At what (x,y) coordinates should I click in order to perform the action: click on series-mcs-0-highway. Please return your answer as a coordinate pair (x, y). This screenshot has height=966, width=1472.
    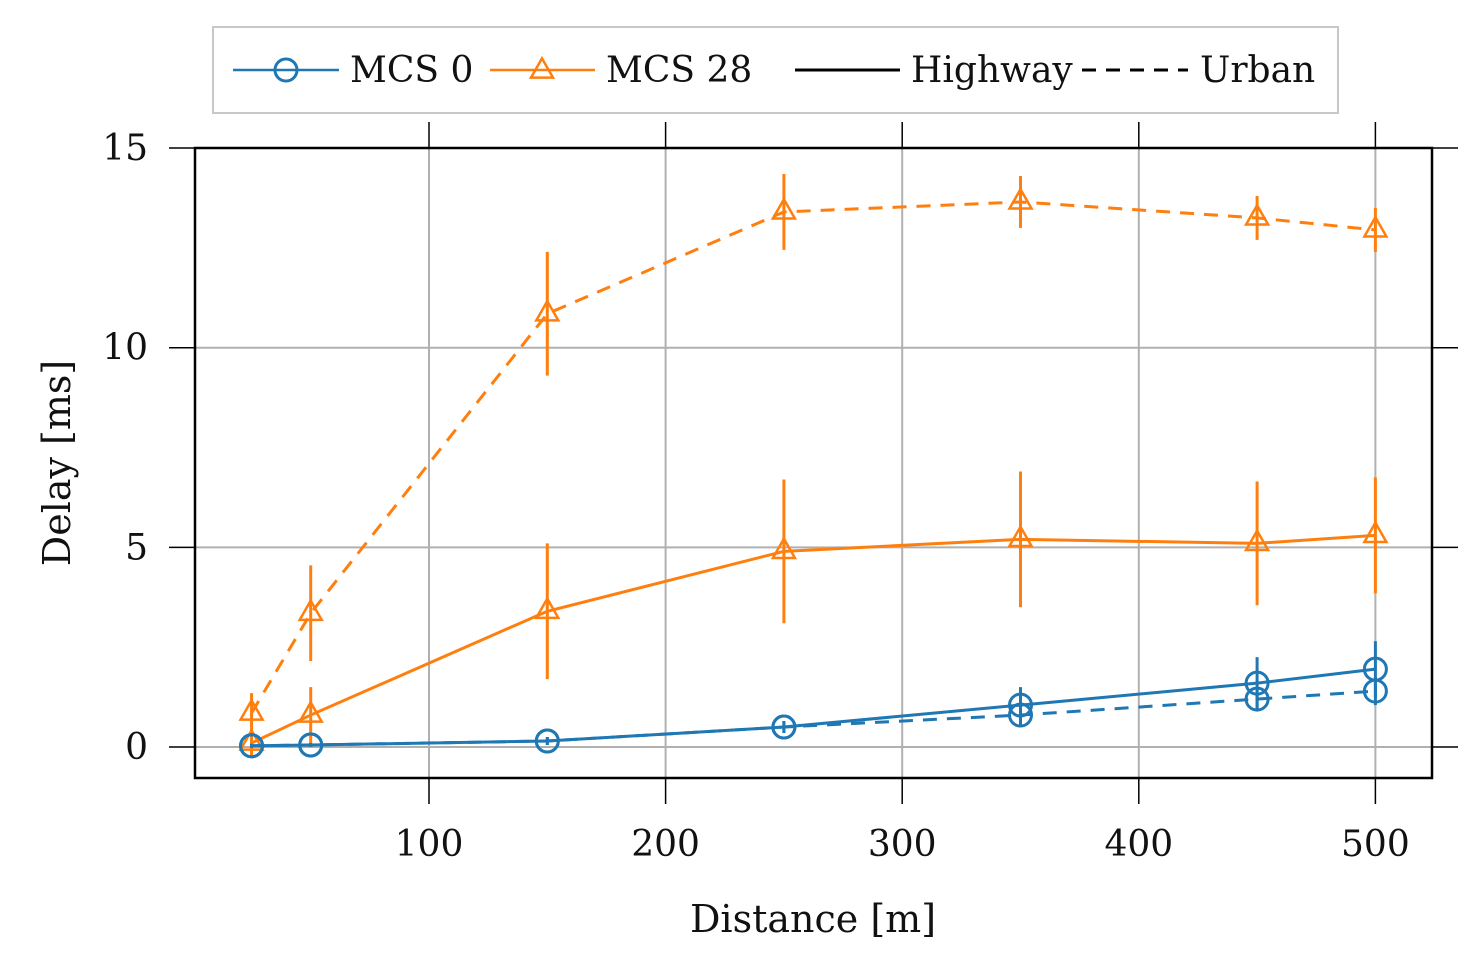
    Looking at the image, I should click on (813, 700).